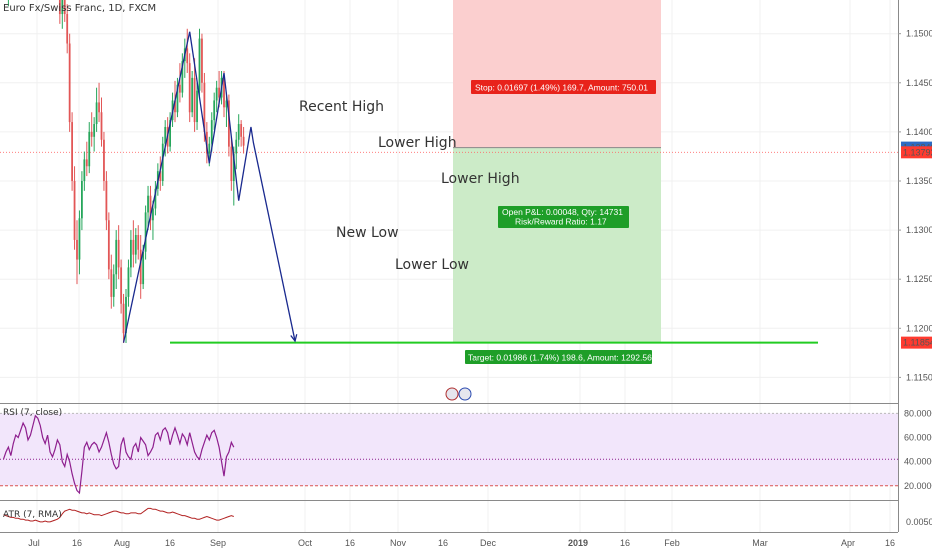  Describe the element at coordinates (919, 132) in the screenshot. I see `y-tick-label: 1.14000` at that location.